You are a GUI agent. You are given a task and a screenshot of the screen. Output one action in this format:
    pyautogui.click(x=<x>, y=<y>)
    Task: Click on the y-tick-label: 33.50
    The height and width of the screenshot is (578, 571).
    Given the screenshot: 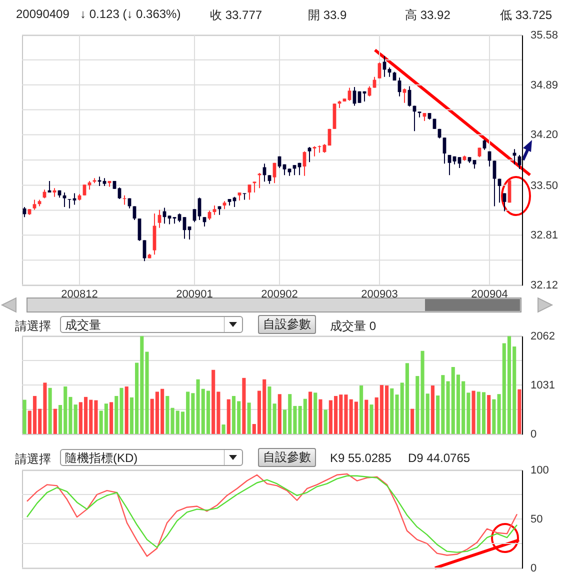 What is the action you would take?
    pyautogui.click(x=544, y=186)
    